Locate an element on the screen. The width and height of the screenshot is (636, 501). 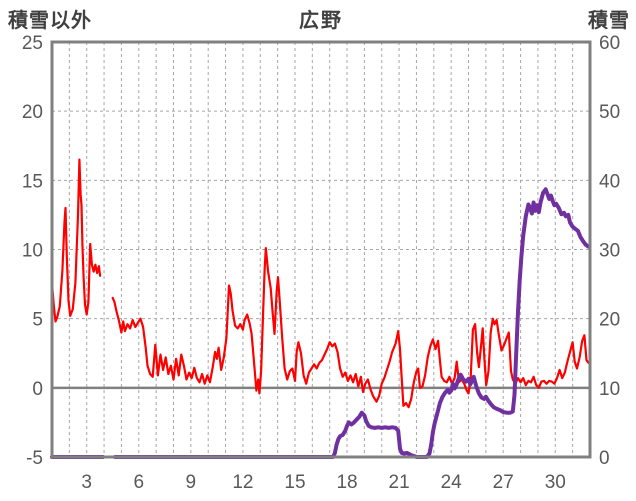
x-axis-tick-label: 24 is located at coordinates (452, 482).